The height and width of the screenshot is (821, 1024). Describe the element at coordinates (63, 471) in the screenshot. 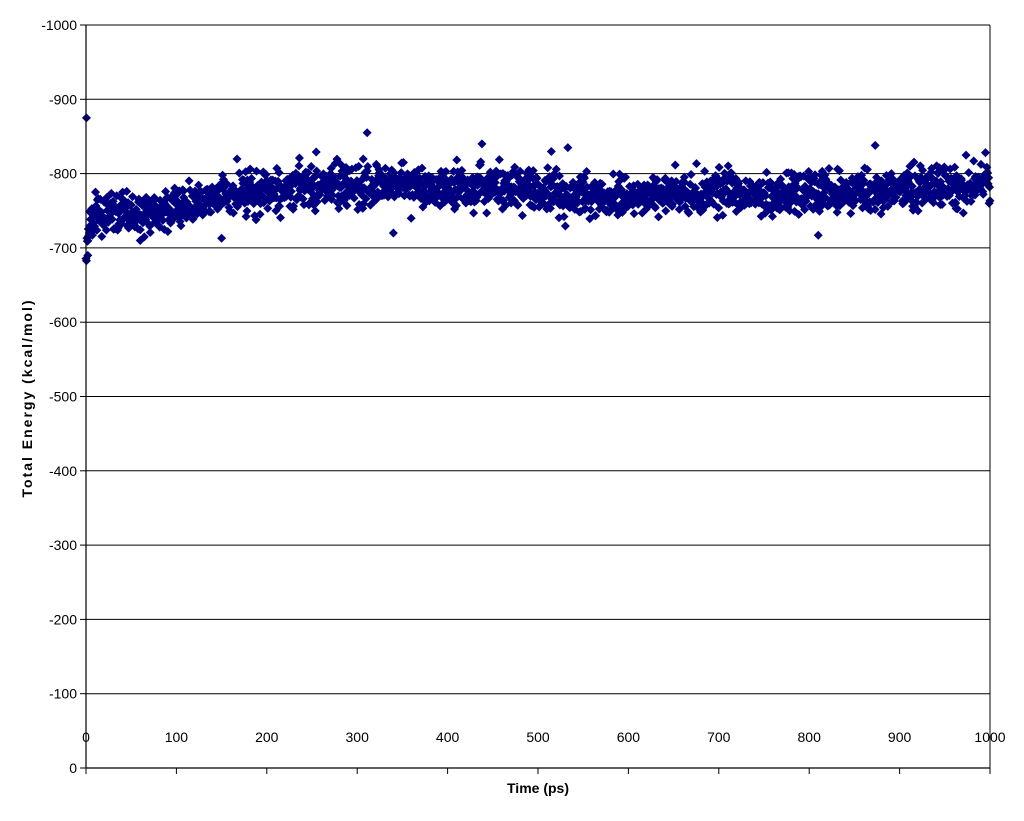

I see `y-tick-label: -400` at that location.